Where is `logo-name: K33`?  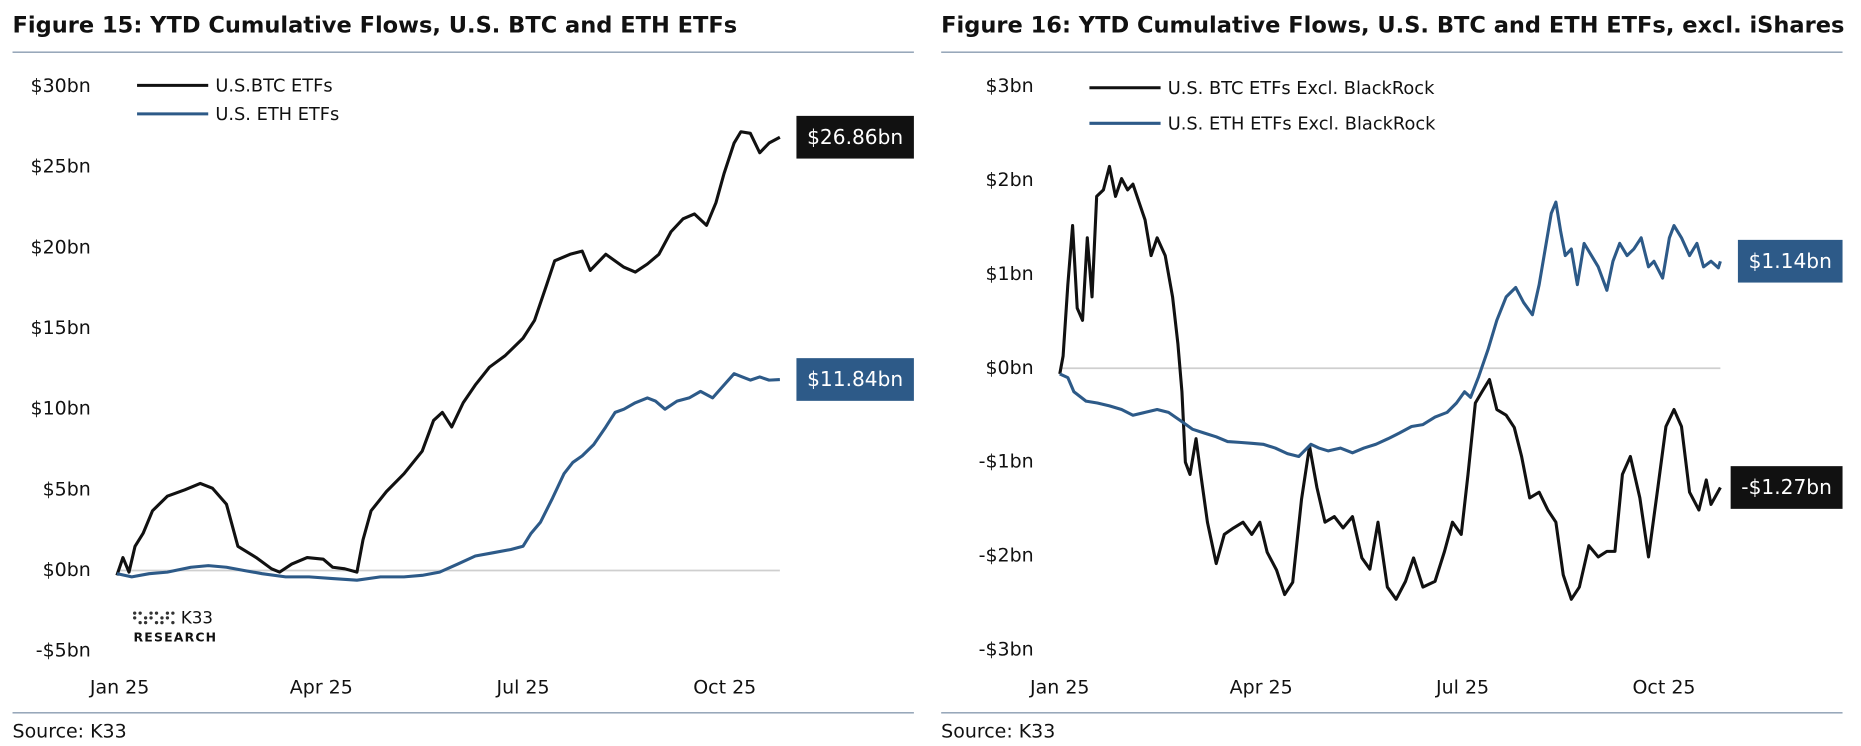
logo-name: K33 is located at coordinates (197, 618).